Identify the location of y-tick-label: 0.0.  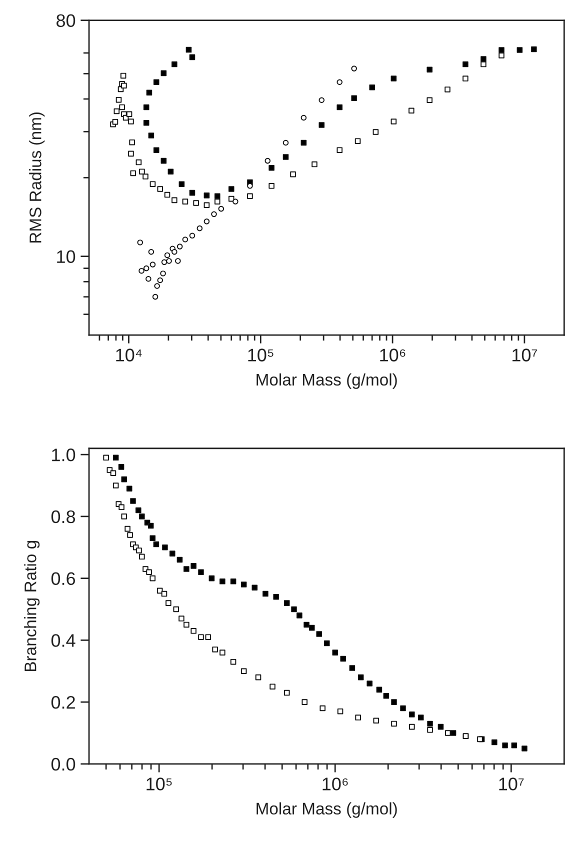
(63, 764).